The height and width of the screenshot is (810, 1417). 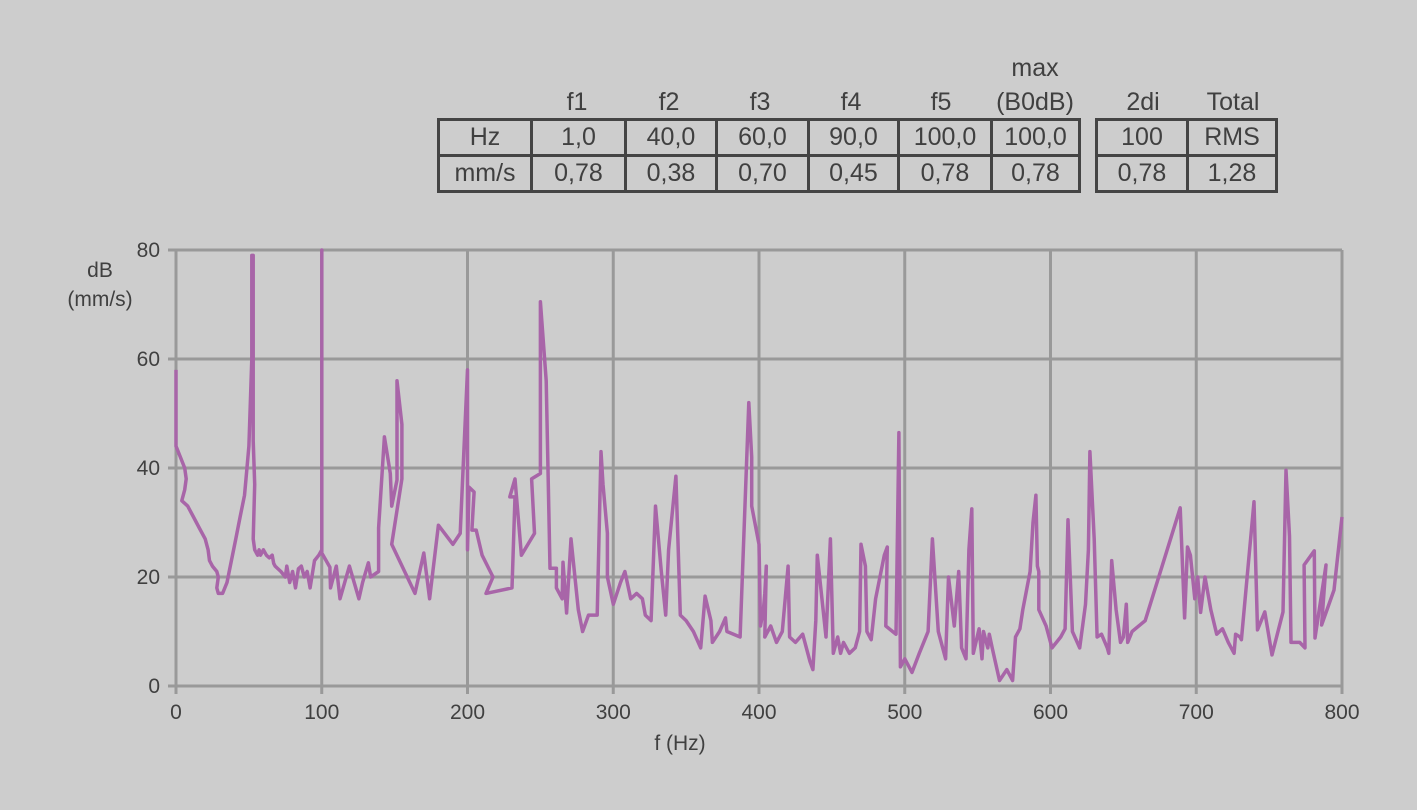 I want to click on cell: 60,0, so click(x=762, y=137).